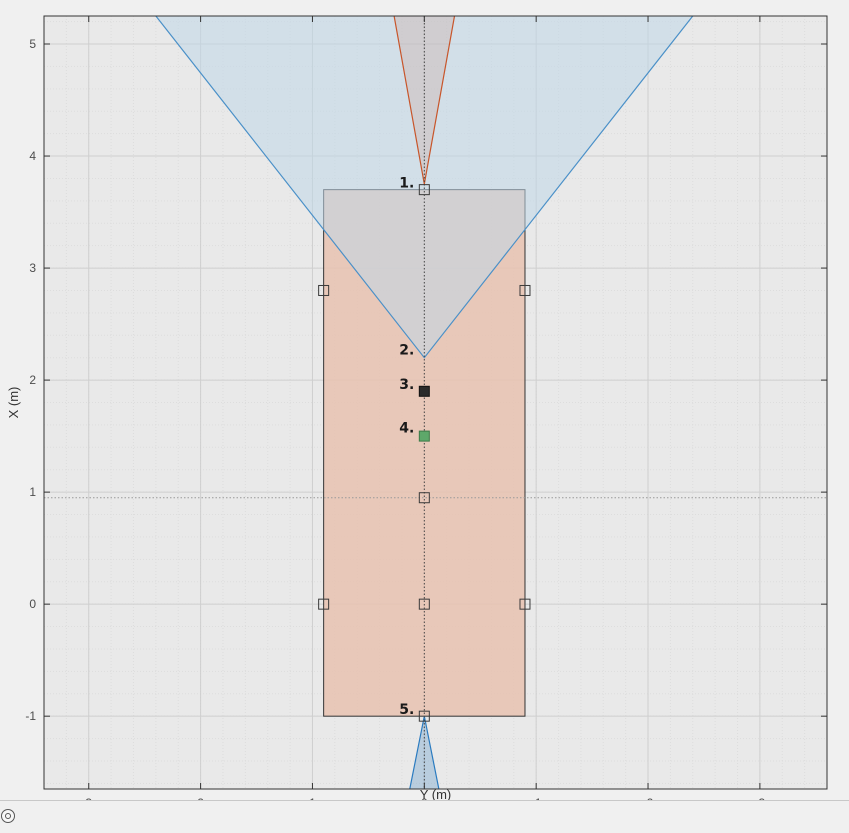 The image size is (849, 833). What do you see at coordinates (648, 798) in the screenshot?
I see `x-tick-label: -2` at bounding box center [648, 798].